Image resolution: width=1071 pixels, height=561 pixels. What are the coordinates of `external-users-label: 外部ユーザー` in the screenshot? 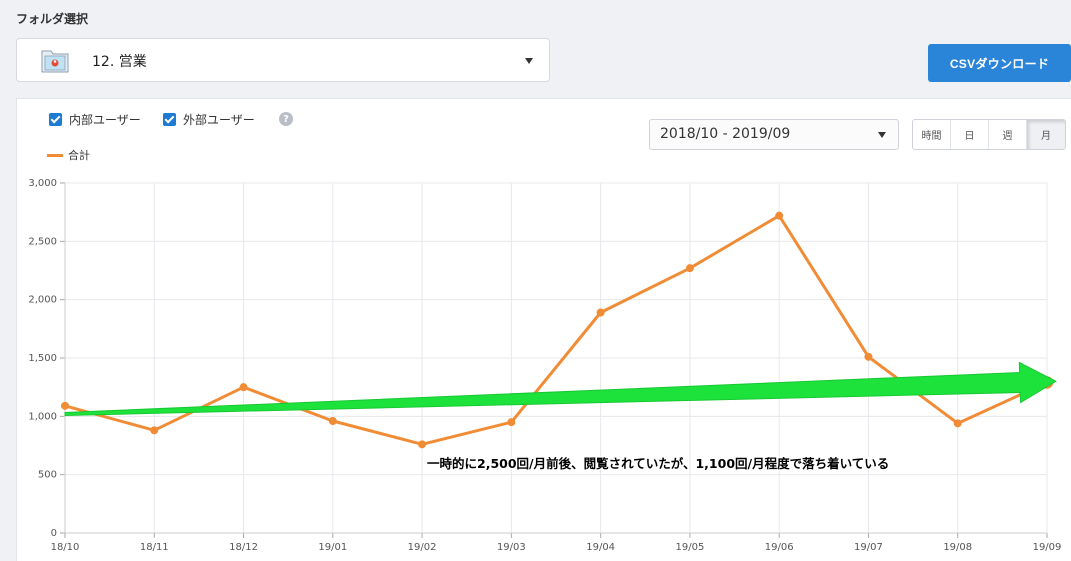 It's located at (219, 119).